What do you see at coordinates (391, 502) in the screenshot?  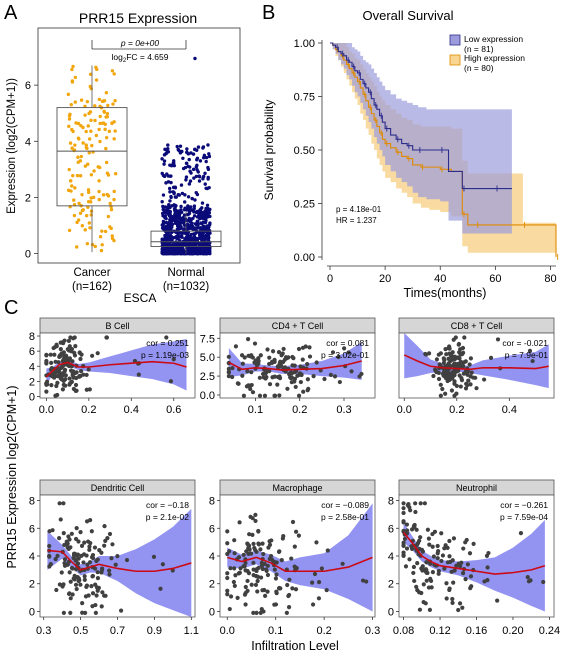 I see `y-tick-label: 8` at bounding box center [391, 502].